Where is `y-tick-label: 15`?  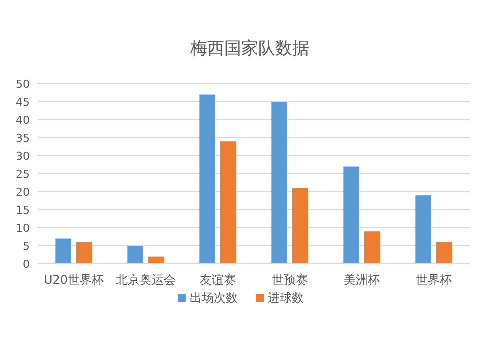 y-tick-label: 15 is located at coordinates (23, 210).